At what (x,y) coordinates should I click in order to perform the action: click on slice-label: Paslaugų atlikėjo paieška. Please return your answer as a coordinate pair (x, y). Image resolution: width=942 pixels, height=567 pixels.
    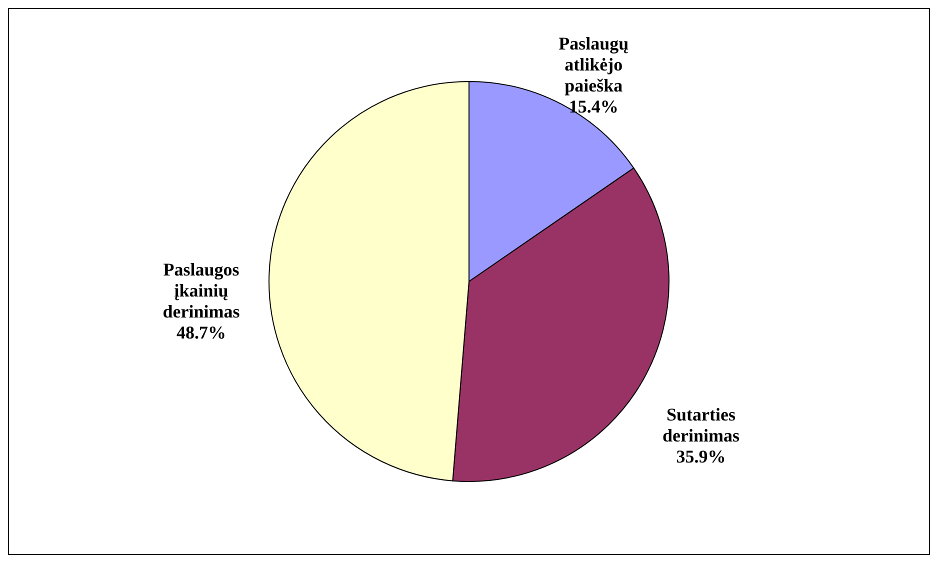
    Looking at the image, I should click on (593, 64).